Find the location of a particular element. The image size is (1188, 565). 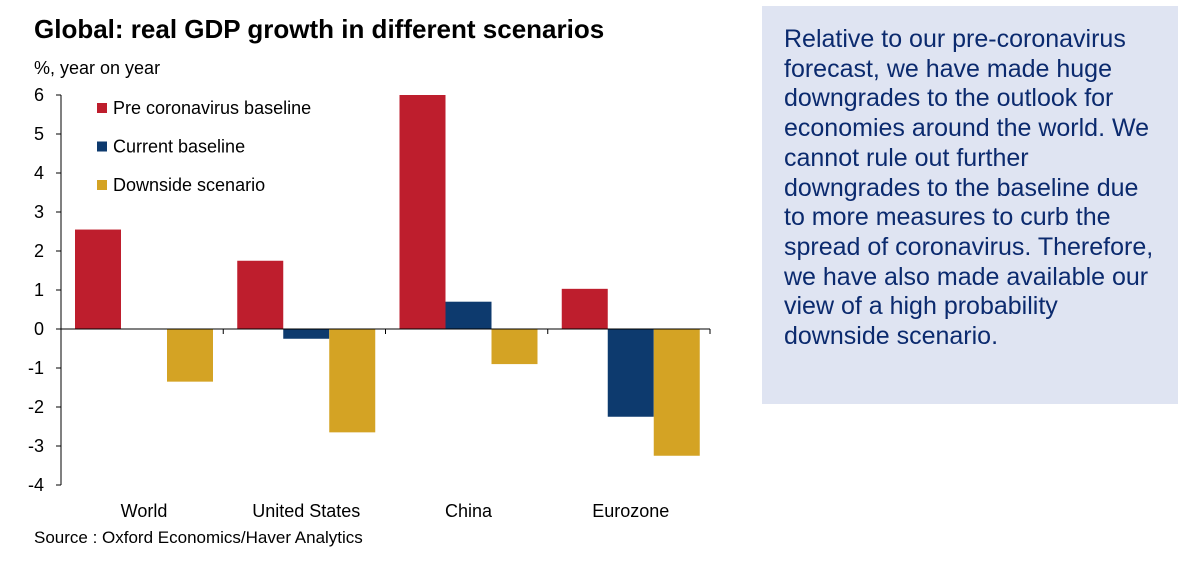

y-tick-label: 4 is located at coordinates (39, 173).